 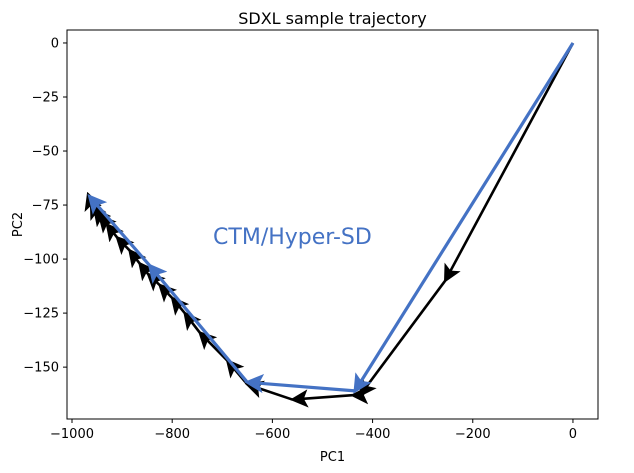 I want to click on x-tick-label: −800, so click(x=172, y=434).